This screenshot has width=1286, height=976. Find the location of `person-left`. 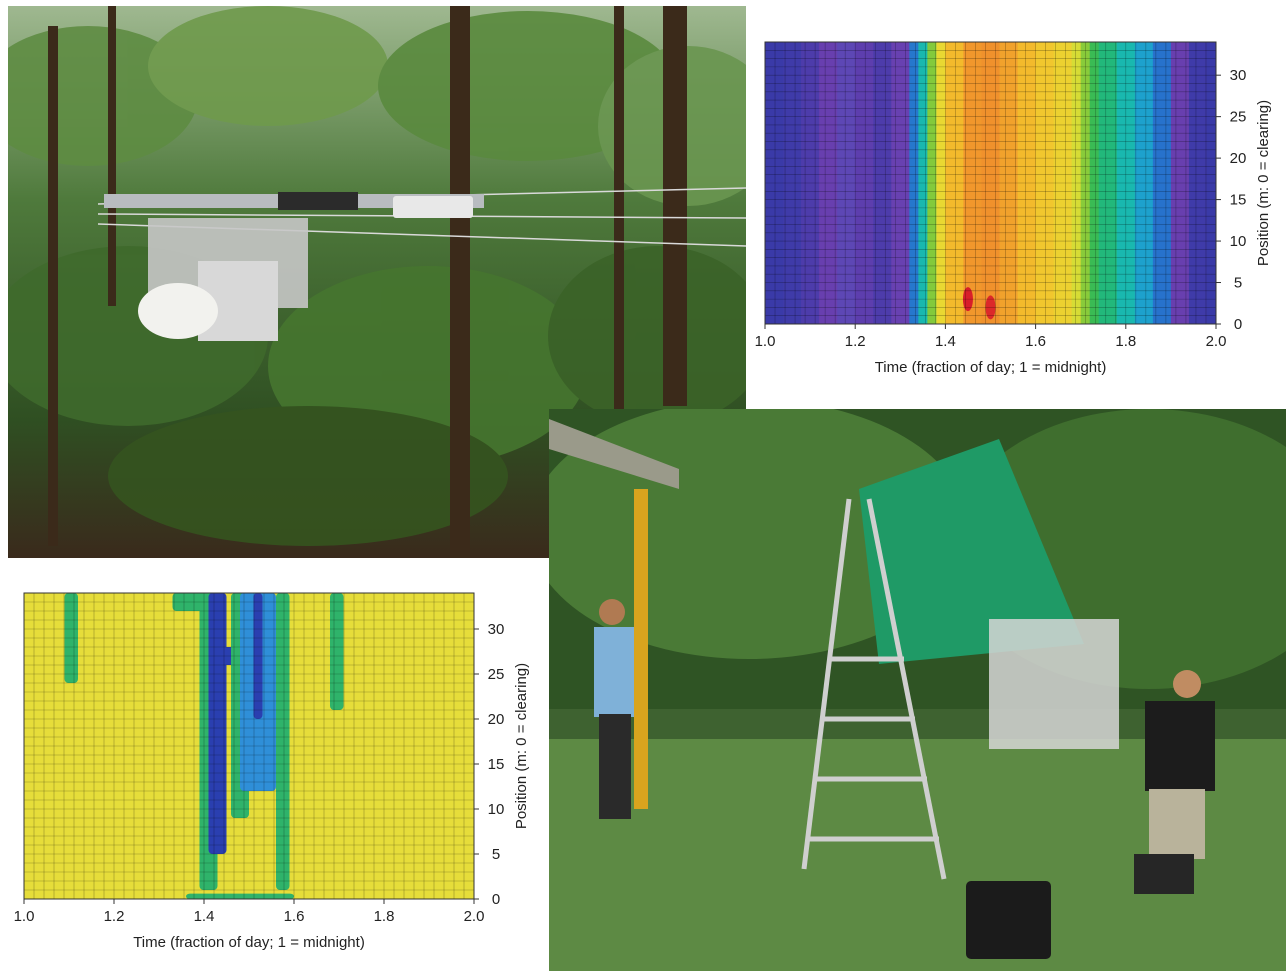

person-left is located at coordinates (614, 709).